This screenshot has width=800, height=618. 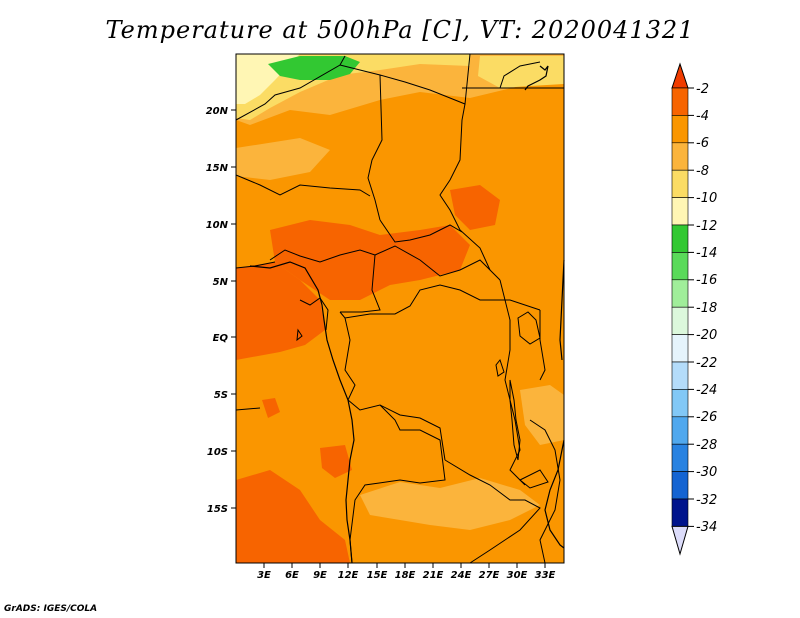 I want to click on cool-region-ne, so click(x=521, y=72).